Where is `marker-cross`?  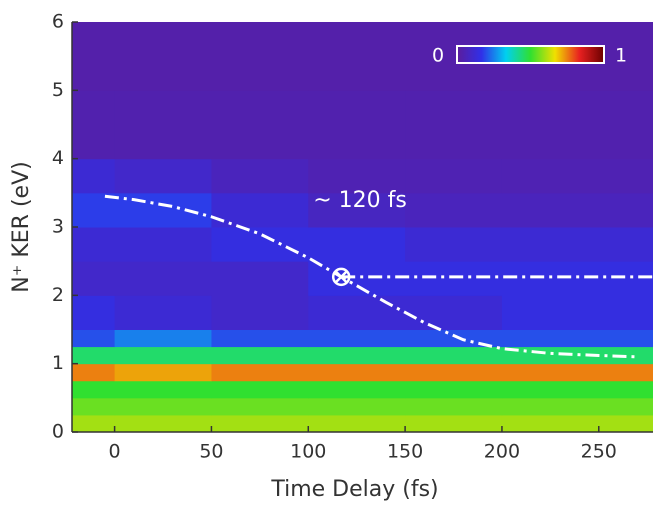
marker-cross is located at coordinates (341, 276).